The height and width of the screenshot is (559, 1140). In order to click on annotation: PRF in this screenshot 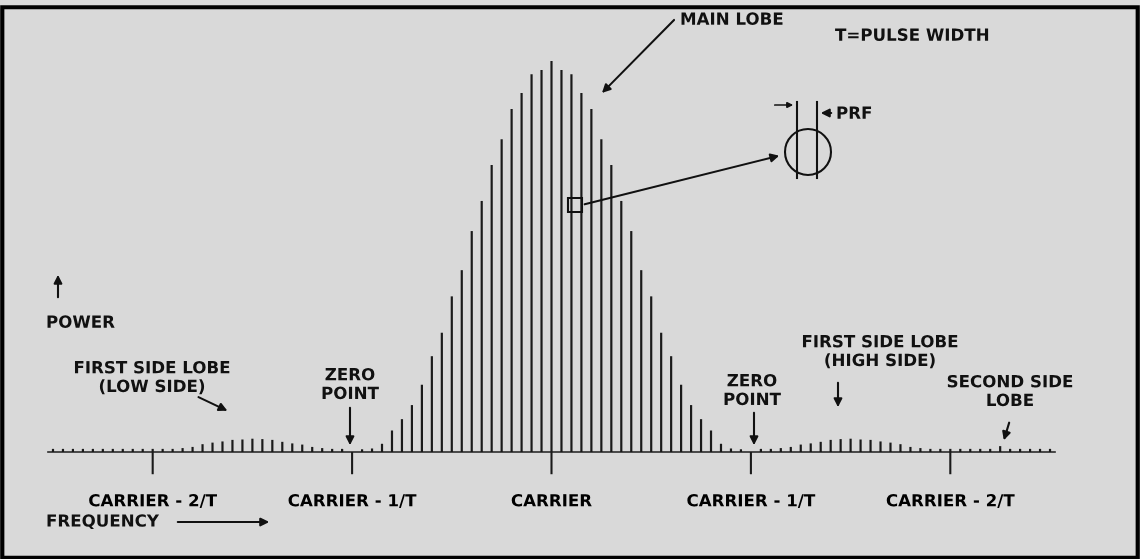, I will do `click(854, 112)`.